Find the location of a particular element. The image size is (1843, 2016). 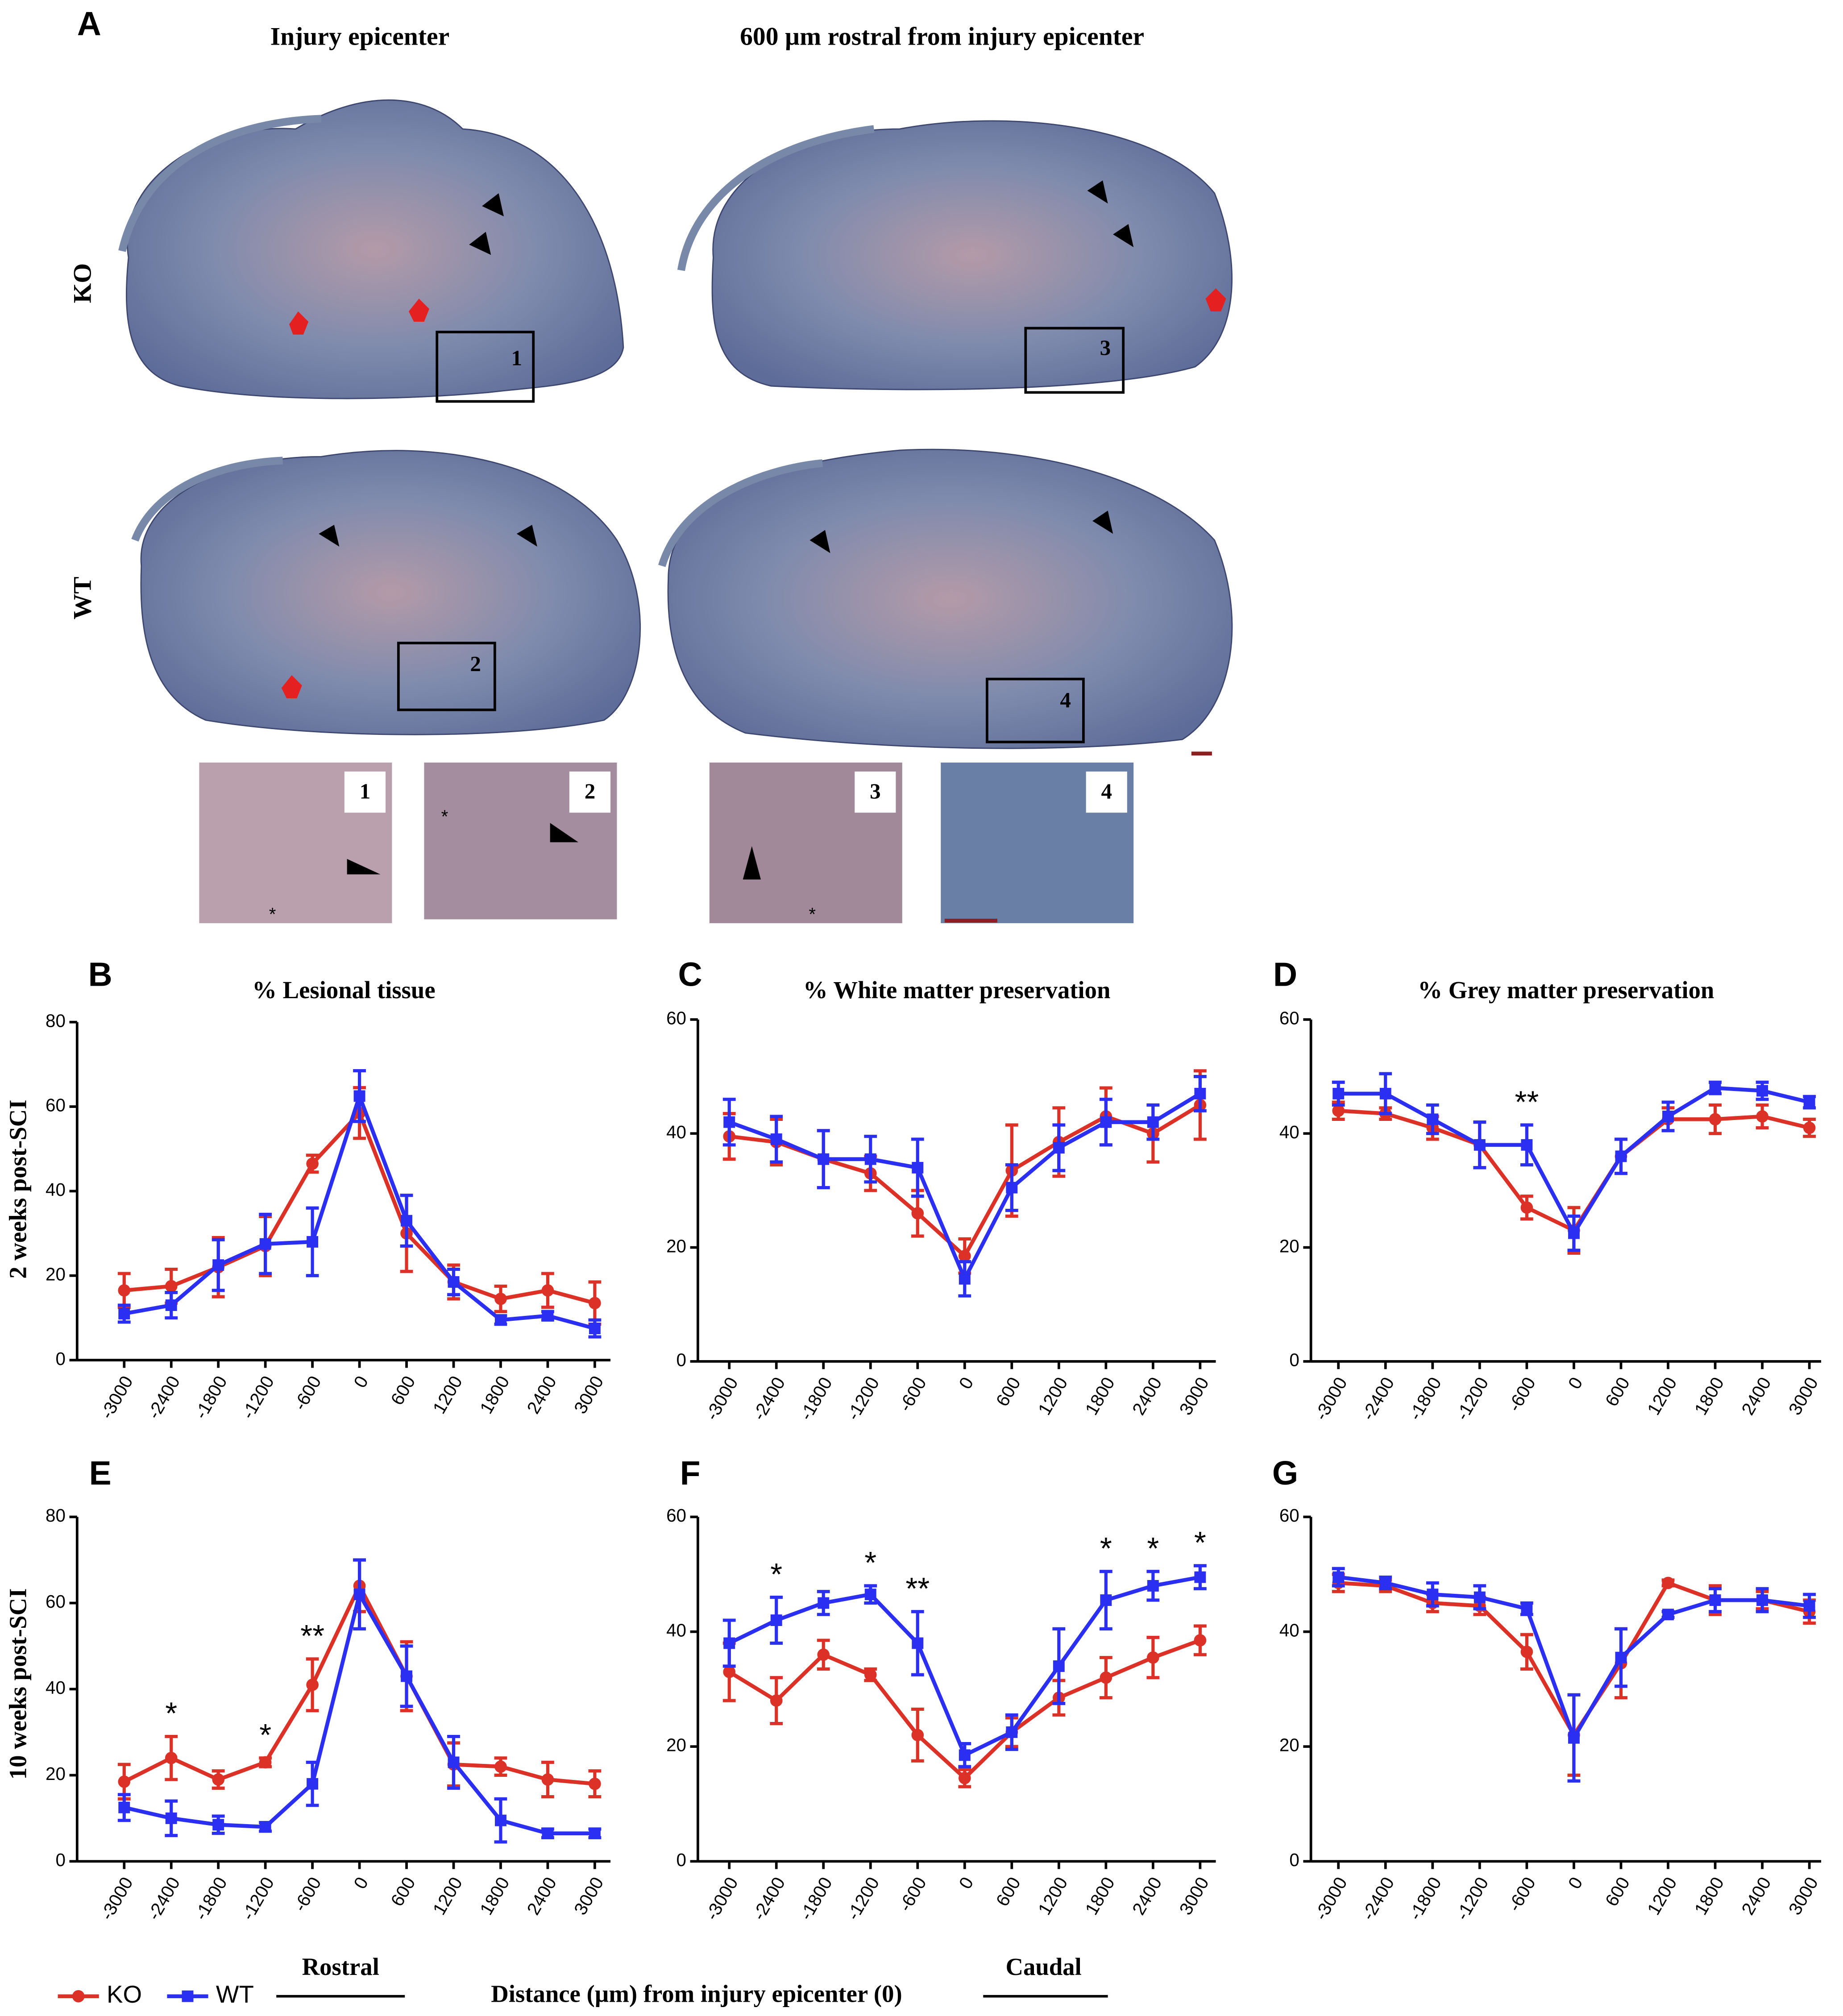

inset-label: 4 is located at coordinates (1106, 791).